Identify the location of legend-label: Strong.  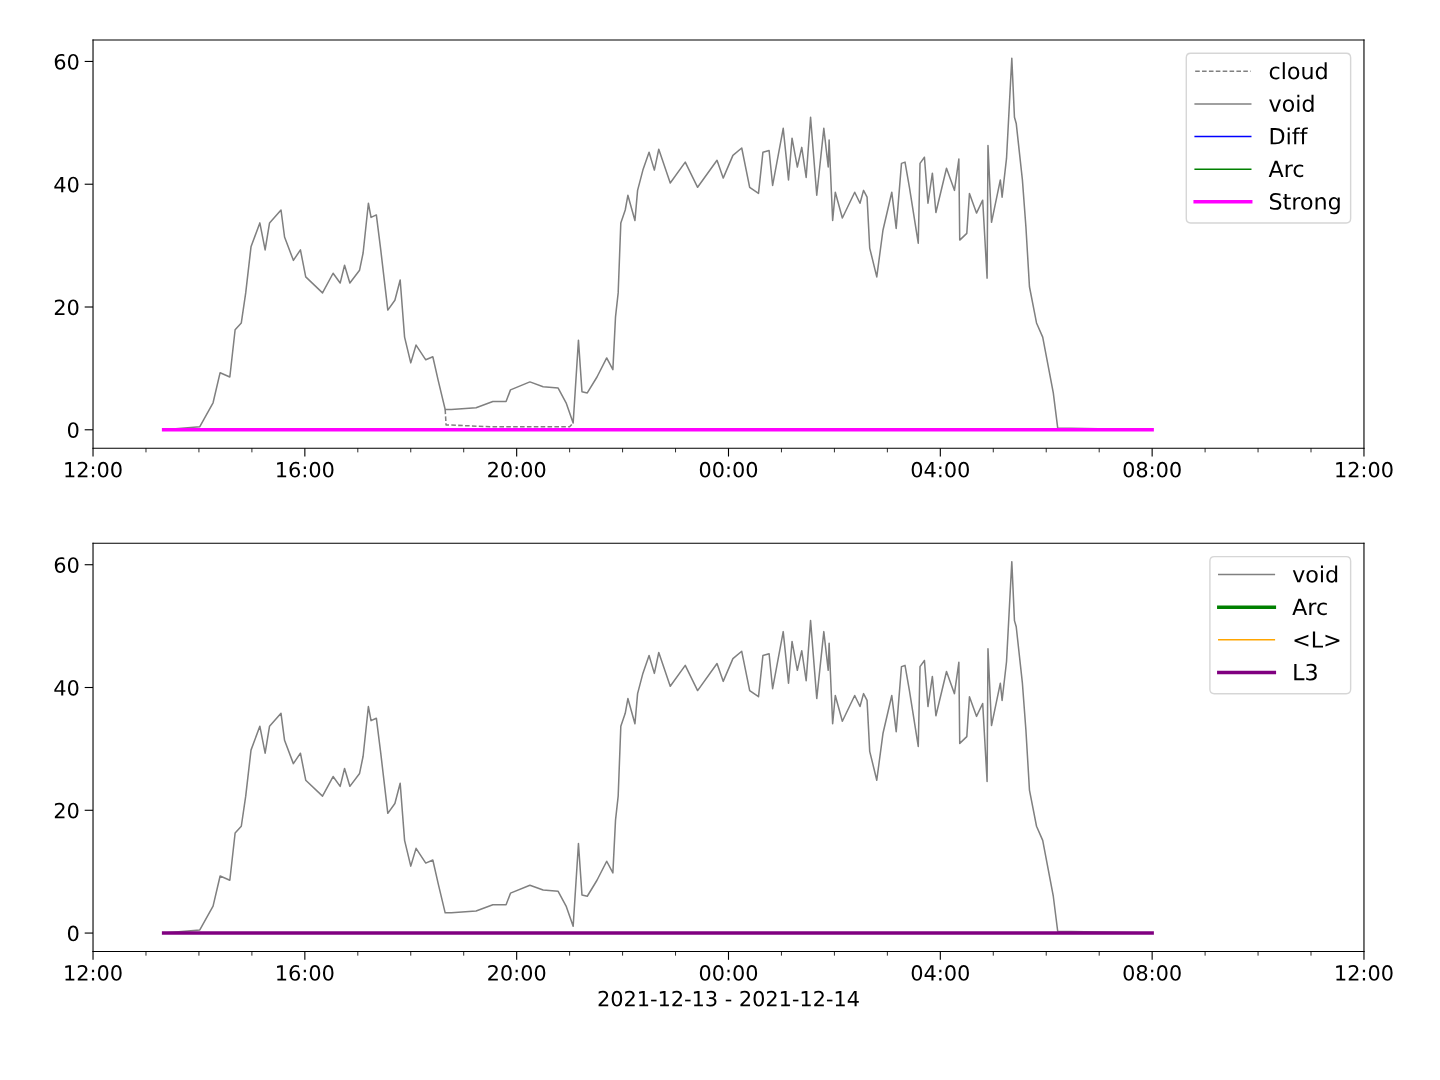
(1304, 204).